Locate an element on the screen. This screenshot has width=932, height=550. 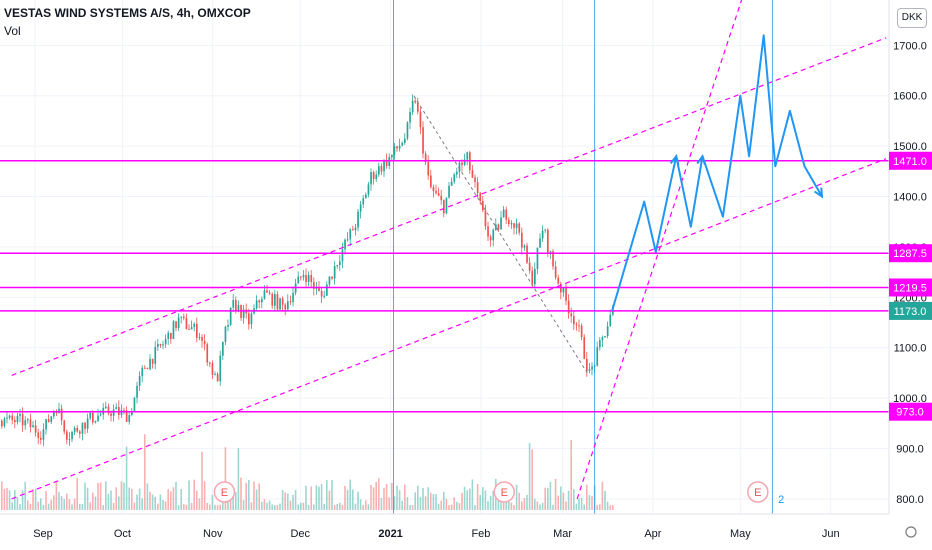
earnings-marker-label: E is located at coordinates (224, 493).